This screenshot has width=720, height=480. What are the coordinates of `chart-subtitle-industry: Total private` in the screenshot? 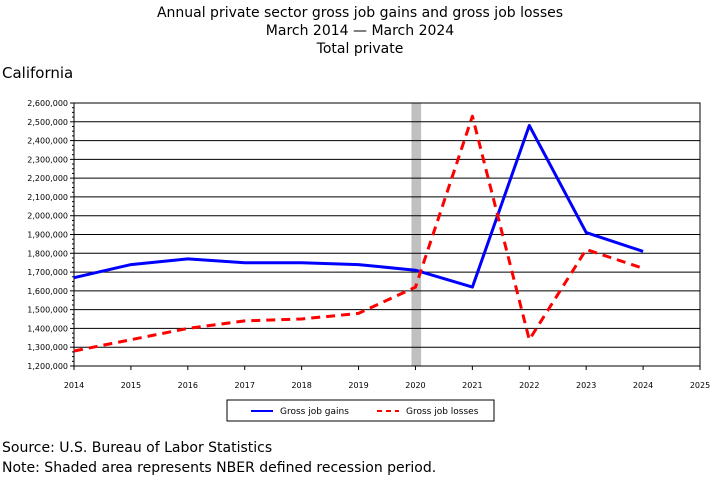 It's located at (360, 49).